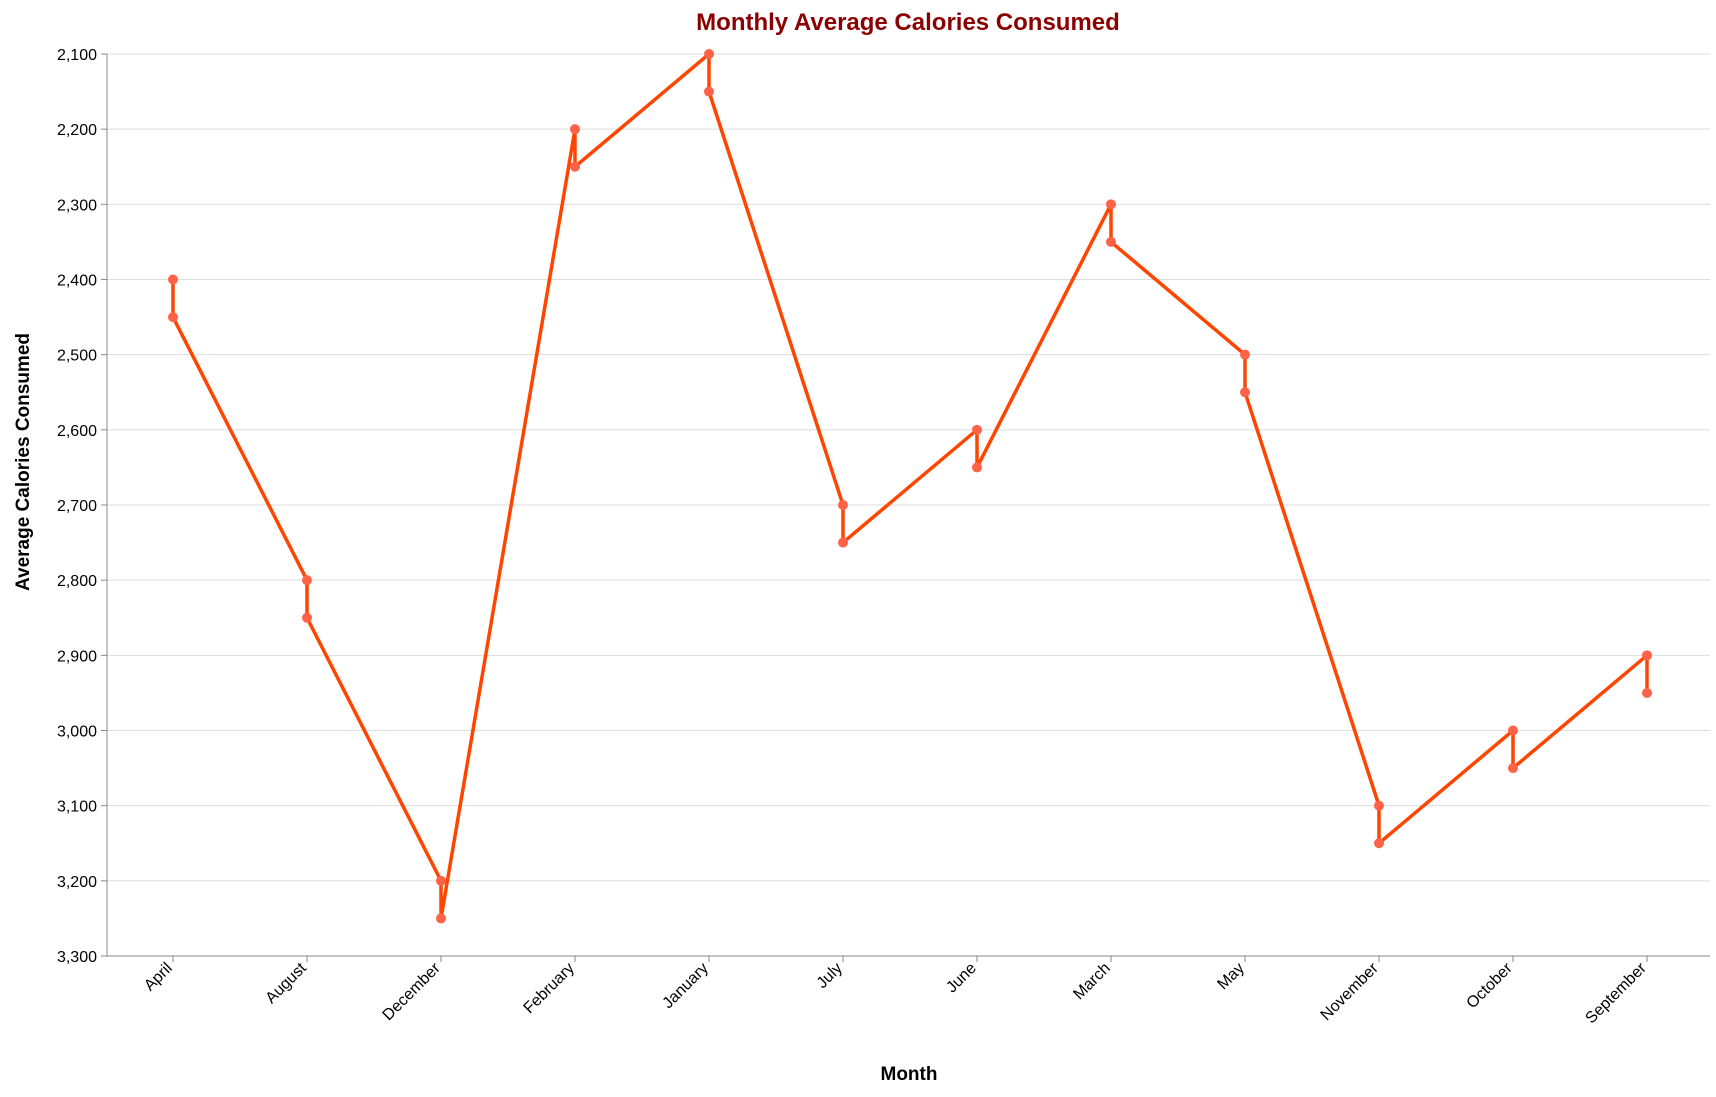 The height and width of the screenshot is (1097, 1716). I want to click on x-tick-label-june: June, so click(961, 978).